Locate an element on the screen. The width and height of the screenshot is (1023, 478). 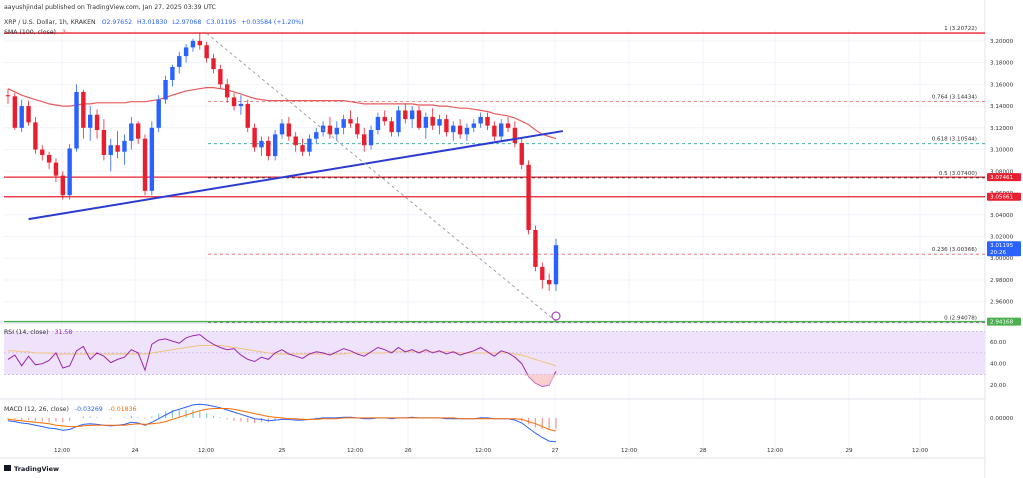
price-tick: 3.20000 is located at coordinates (1002, 42).